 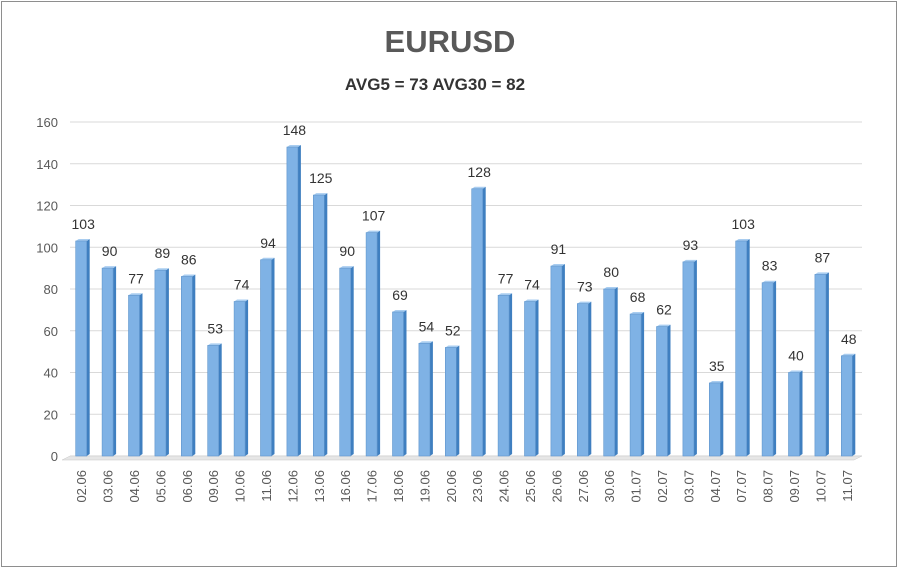 I want to click on data-label: 40, so click(x=796, y=356).